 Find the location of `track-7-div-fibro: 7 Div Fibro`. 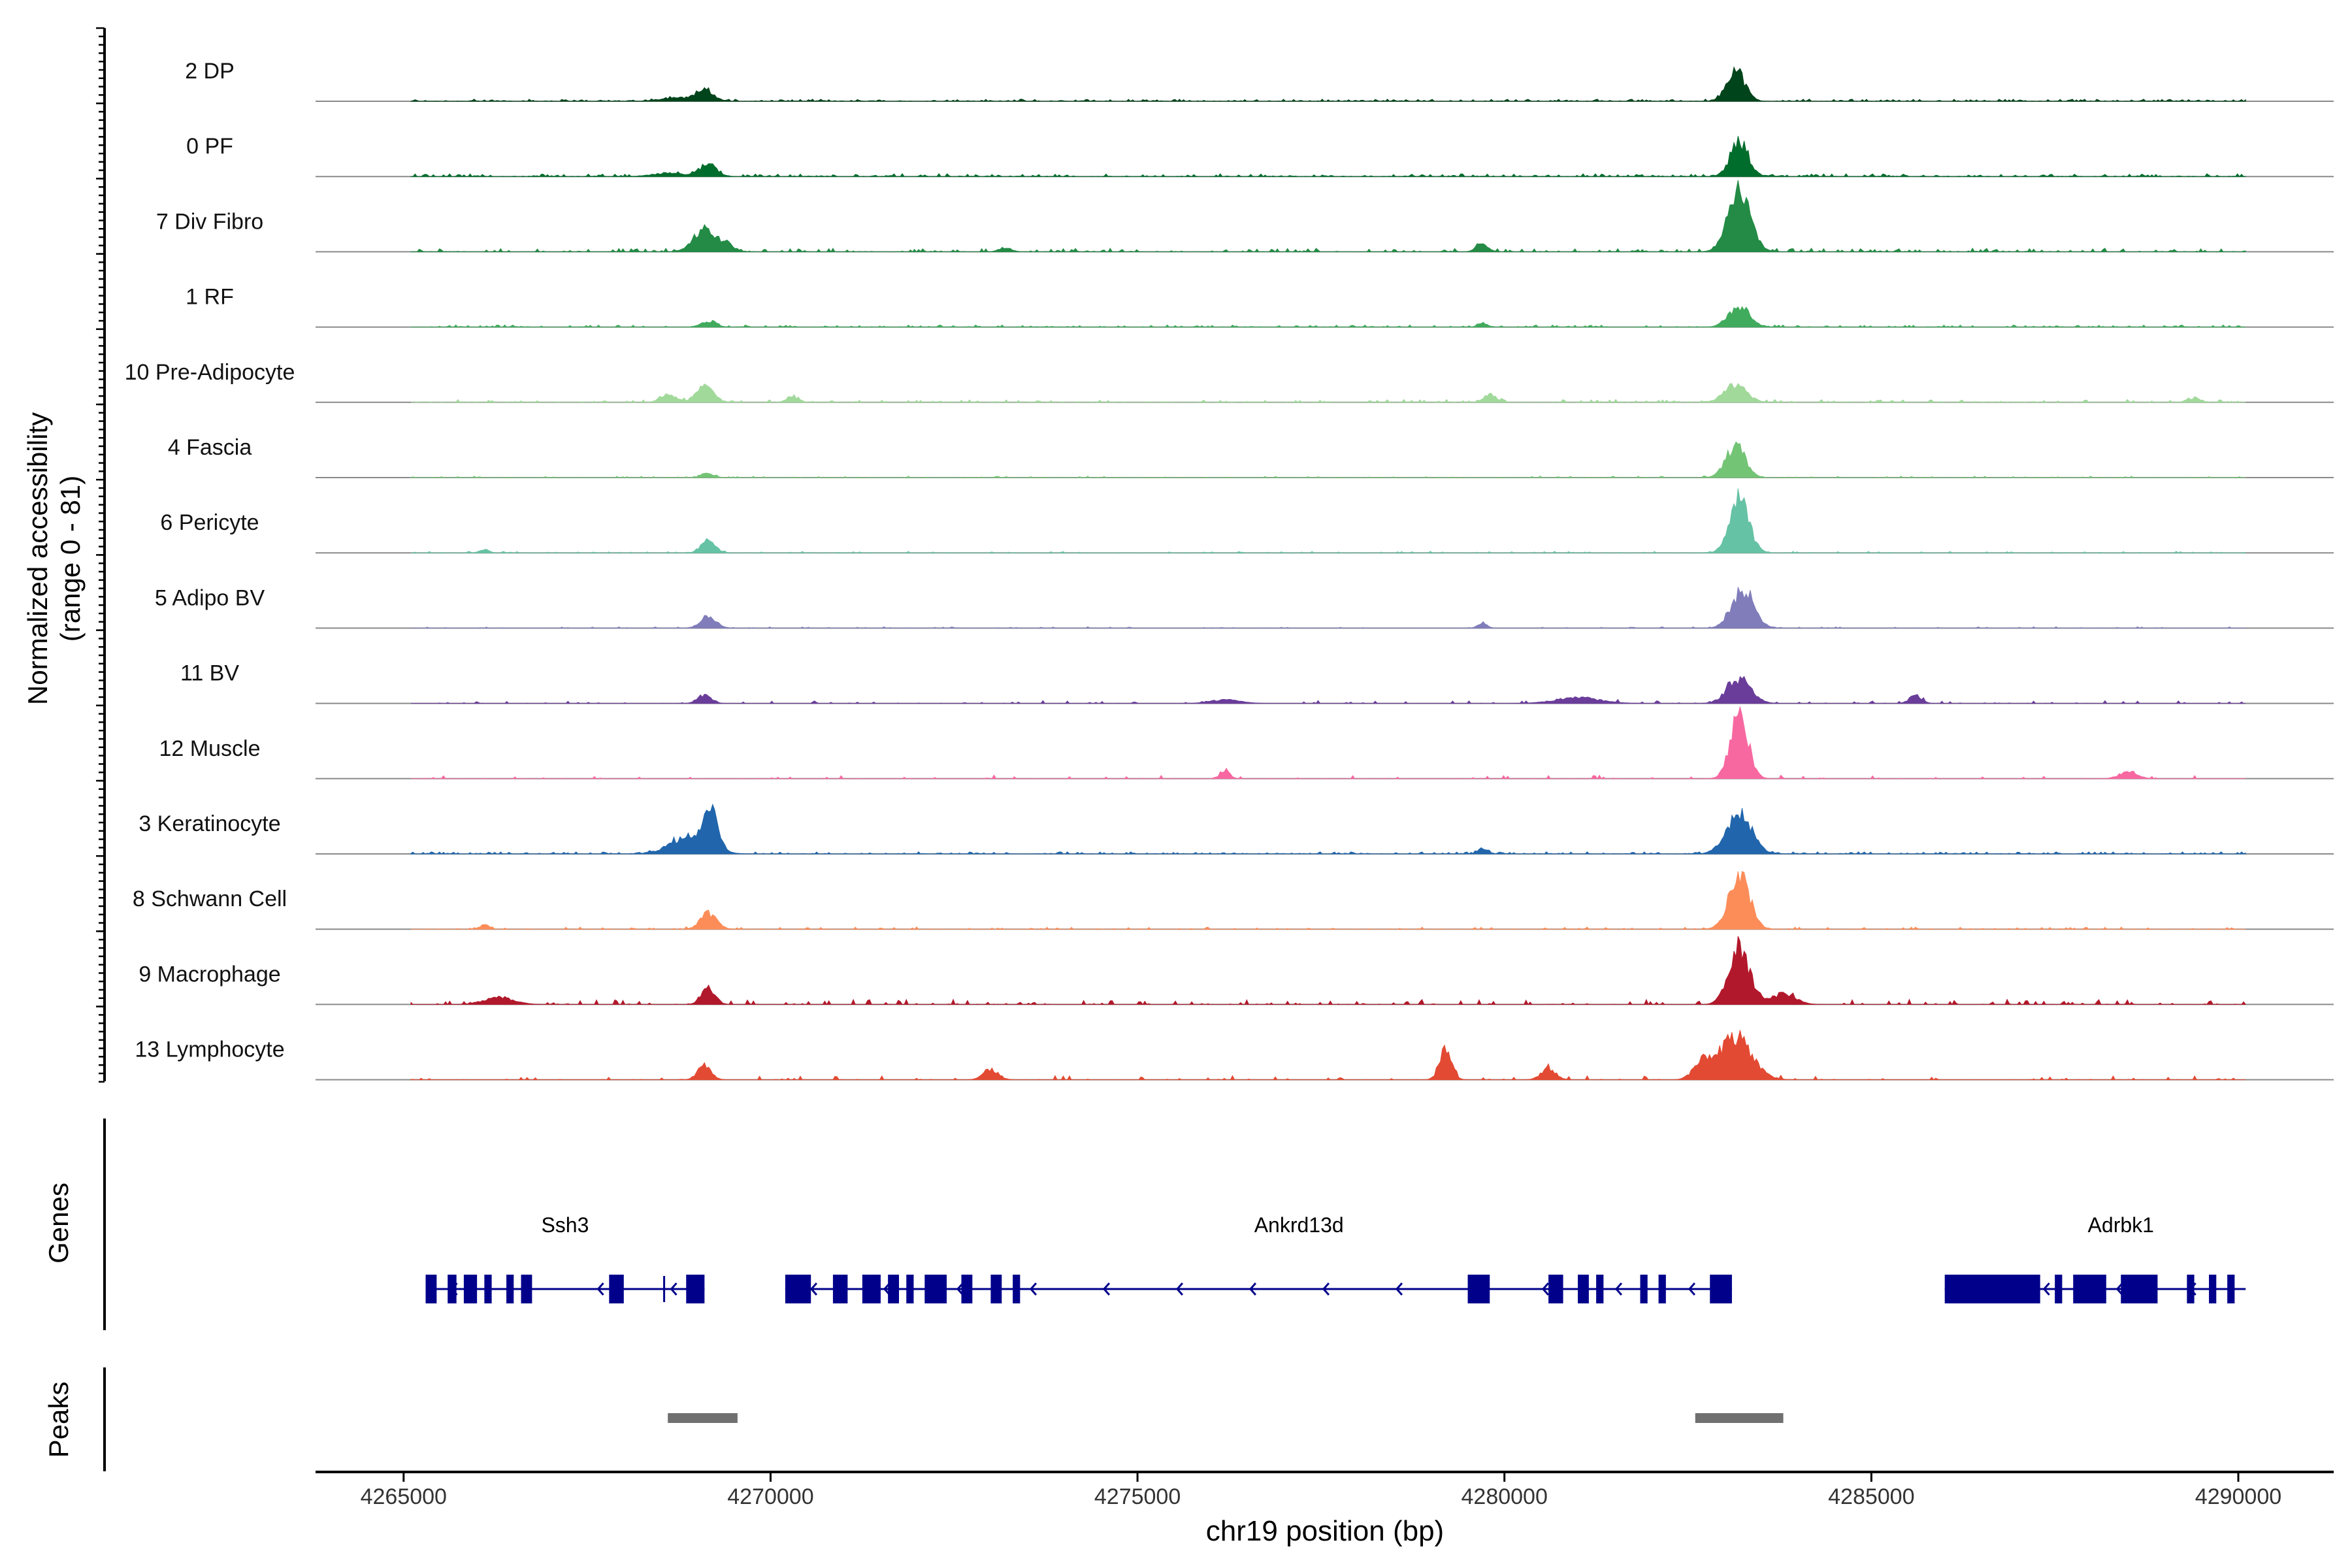

track-7-div-fibro: 7 Div Fibro is located at coordinates (1245, 216).